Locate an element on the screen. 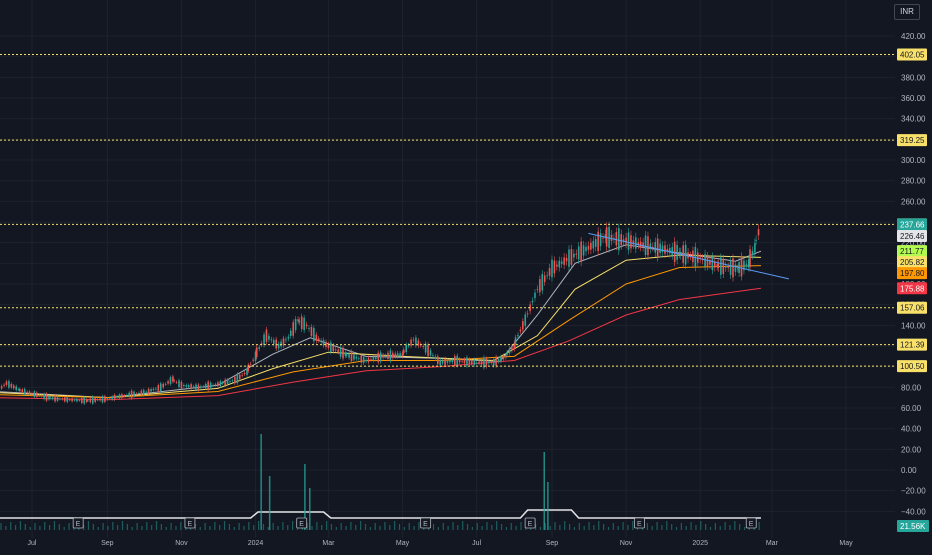  level-tag-label: 319.25 is located at coordinates (912, 140).